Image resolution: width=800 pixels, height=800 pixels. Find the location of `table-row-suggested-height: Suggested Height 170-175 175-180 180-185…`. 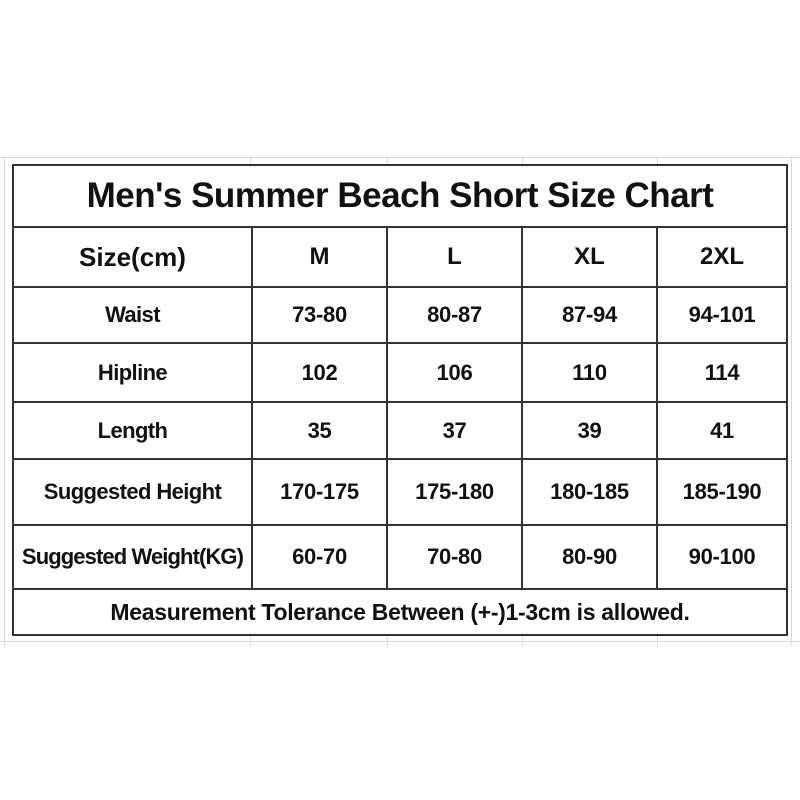

table-row-suggested-height: Suggested Height 170-175 175-180 180-185… is located at coordinates (400, 492).